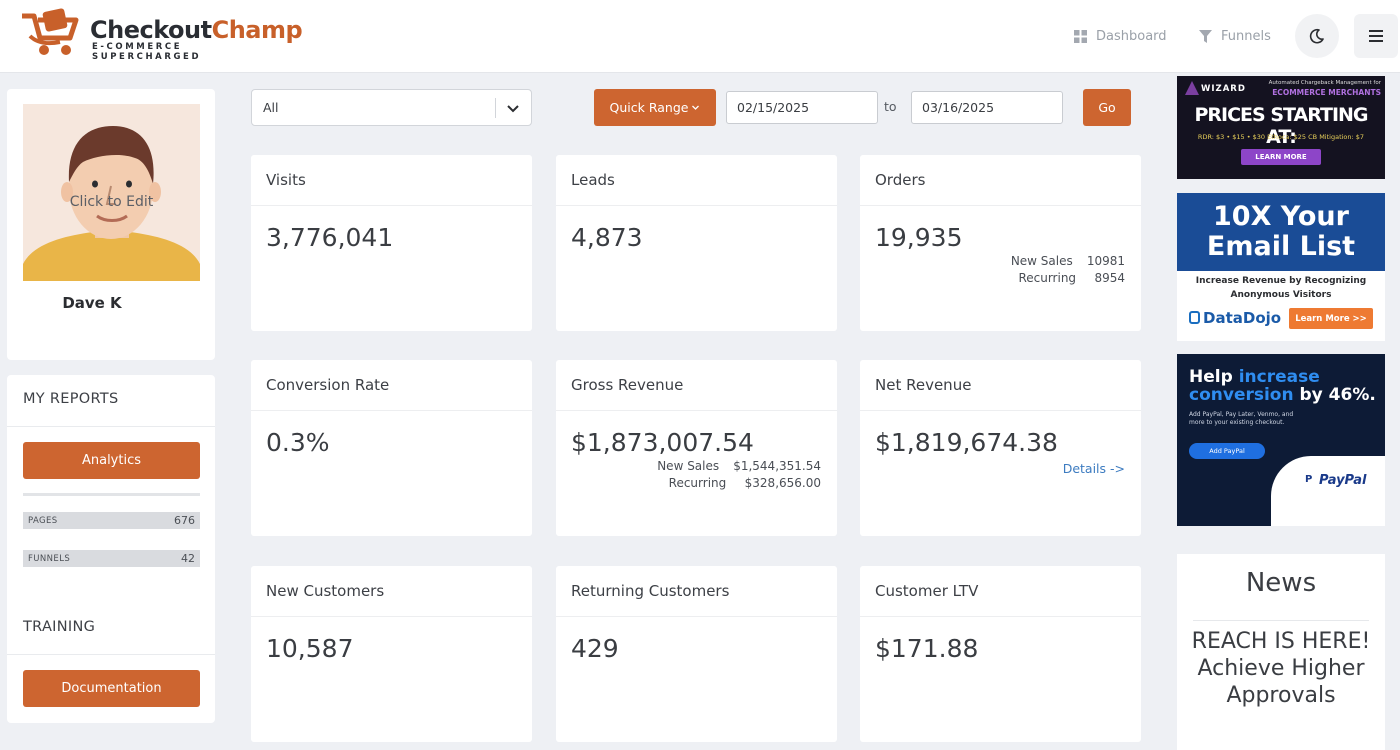 Image resolution: width=1400 pixels, height=750 pixels. I want to click on ad-headline: PRICES STARTING AT:, so click(1281, 126).